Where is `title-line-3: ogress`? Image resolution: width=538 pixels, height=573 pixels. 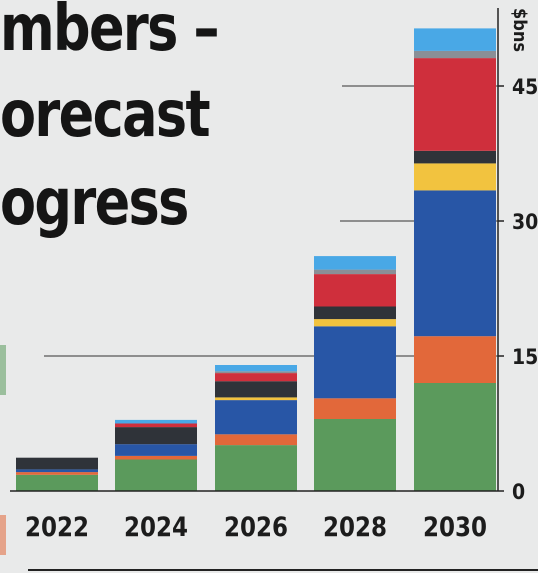
title-line-3: ogress is located at coordinates (94, 203).